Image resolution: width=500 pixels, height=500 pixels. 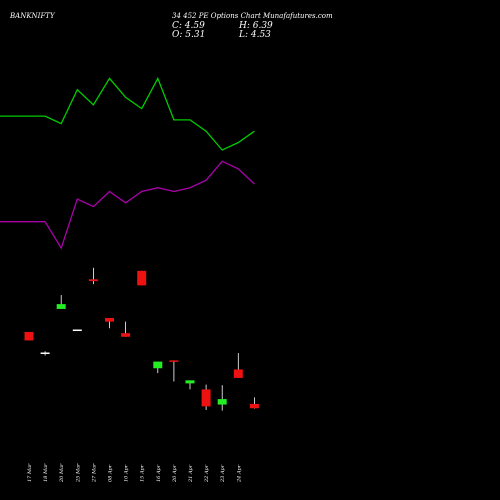 What do you see at coordinates (143, 473) in the screenshot?
I see `x-tick-label: 15 Apr` at bounding box center [143, 473].